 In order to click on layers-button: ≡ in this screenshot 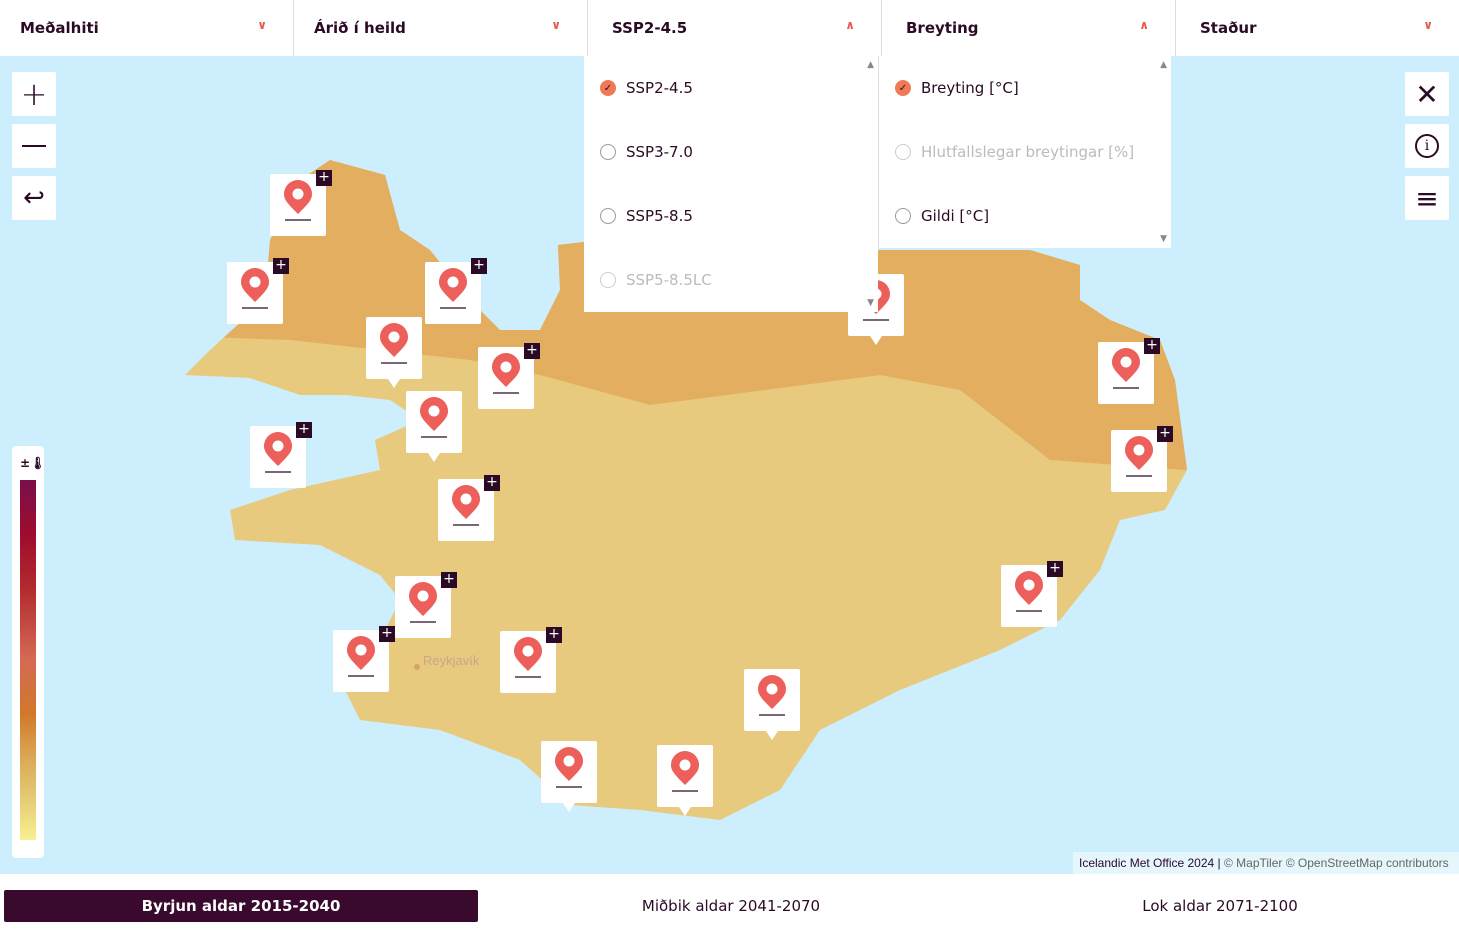, I will do `click(1427, 198)`.